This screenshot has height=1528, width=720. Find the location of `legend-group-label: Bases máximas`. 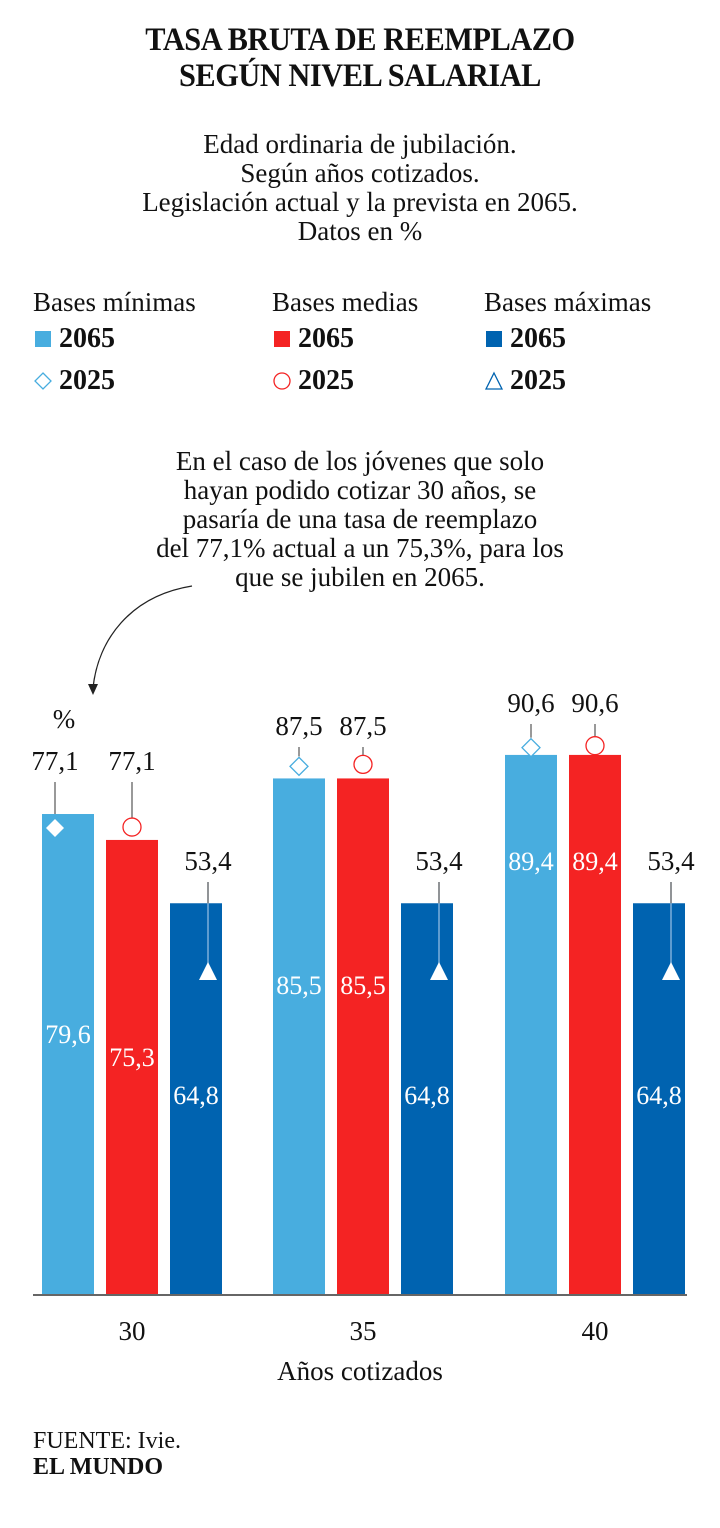

legend-group-label: Bases máximas is located at coordinates (568, 302).